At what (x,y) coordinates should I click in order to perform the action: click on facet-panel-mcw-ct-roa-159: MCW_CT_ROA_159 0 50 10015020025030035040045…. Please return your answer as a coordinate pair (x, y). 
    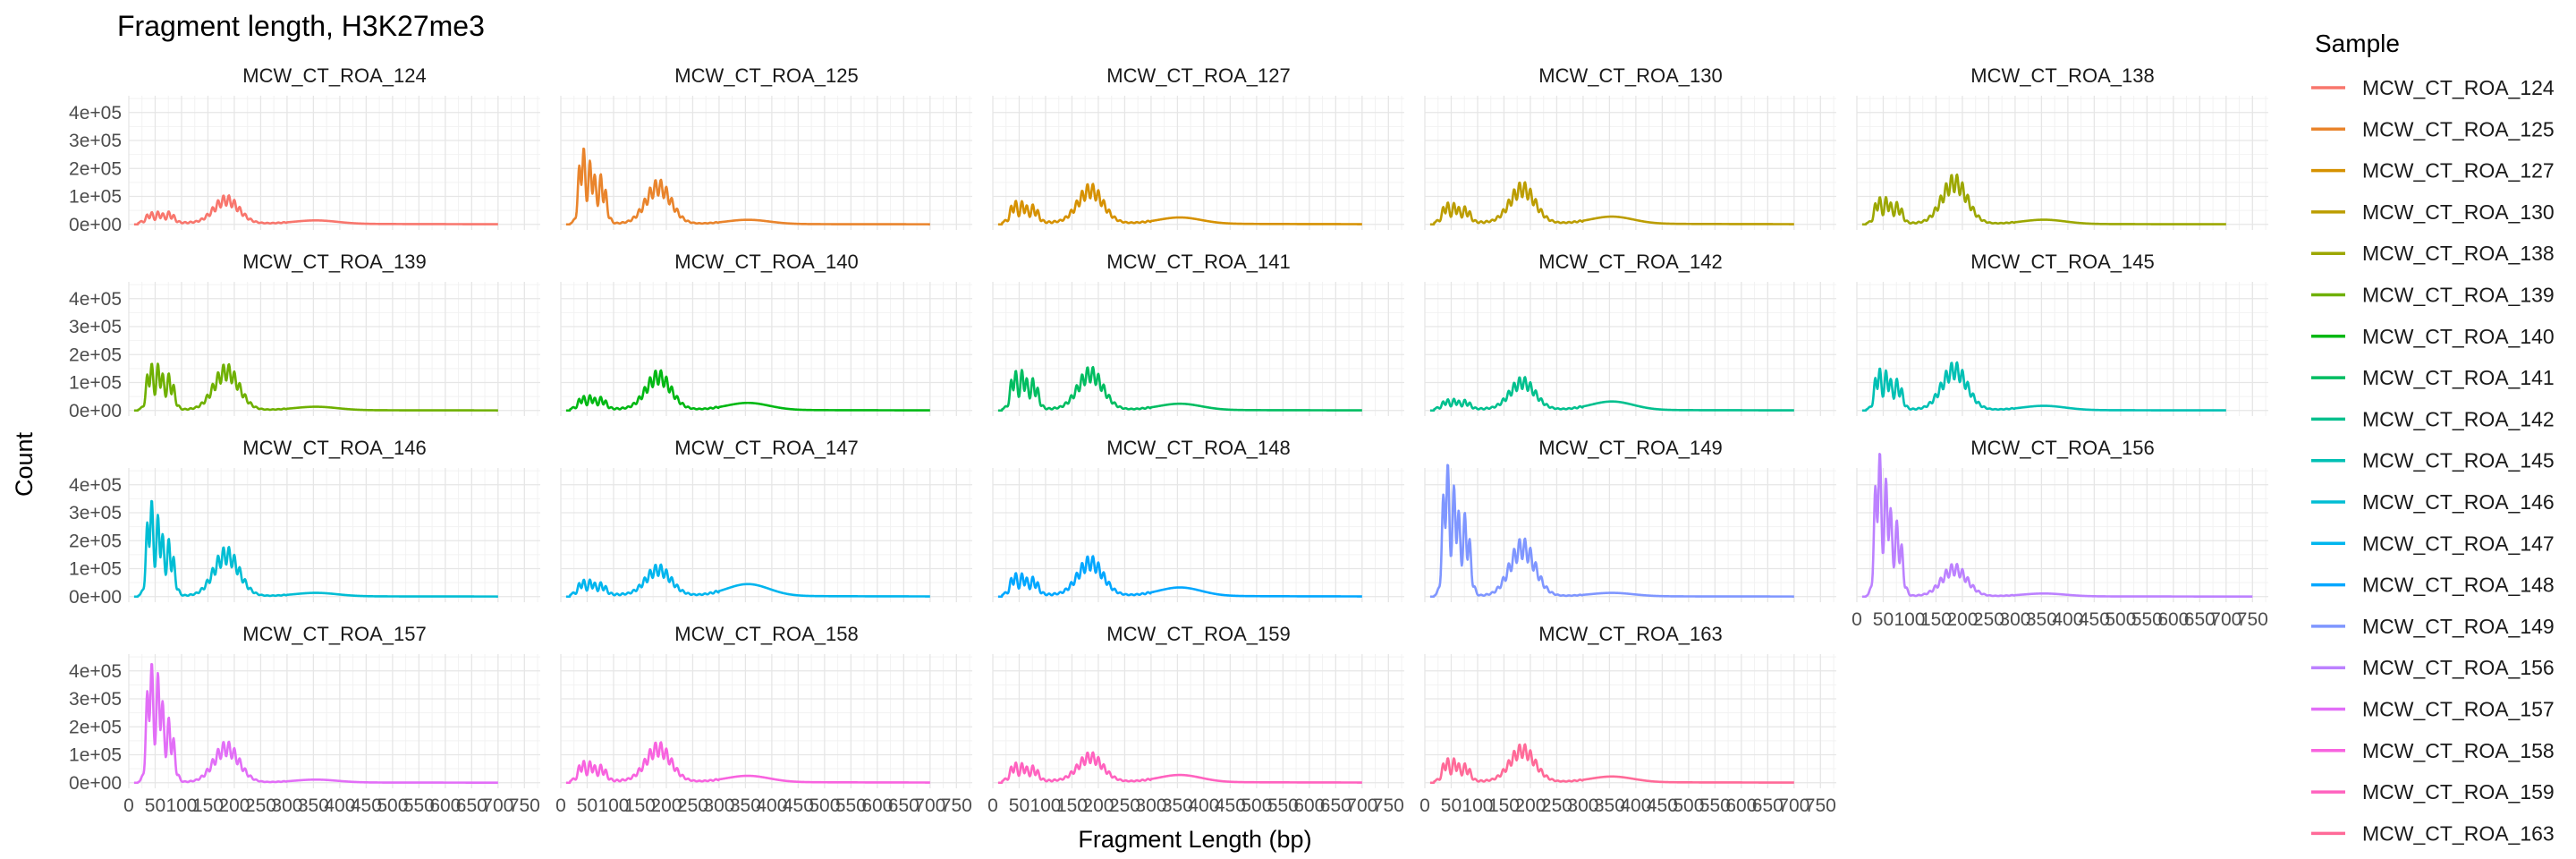
    Looking at the image, I should click on (1195, 719).